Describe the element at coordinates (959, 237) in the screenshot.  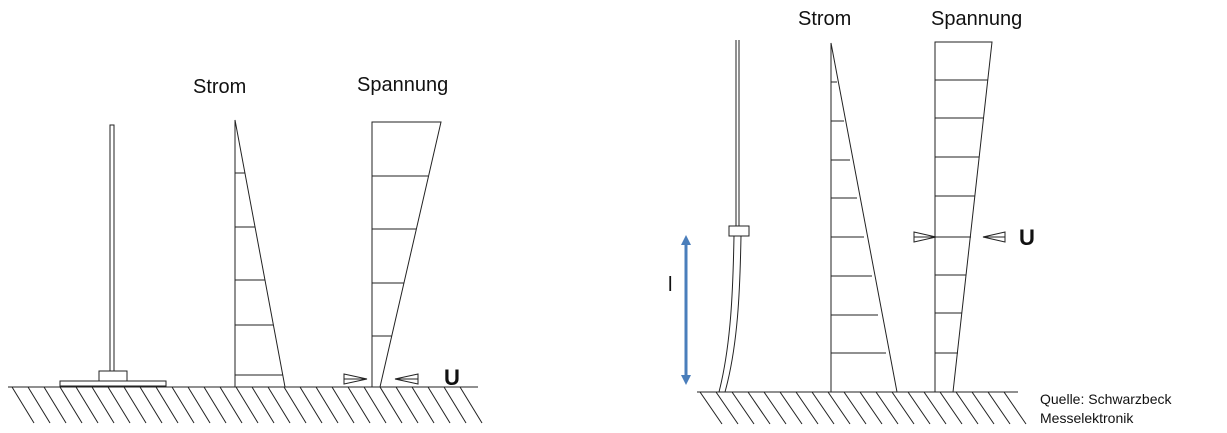
I see `right-feed-point-symbol` at that location.